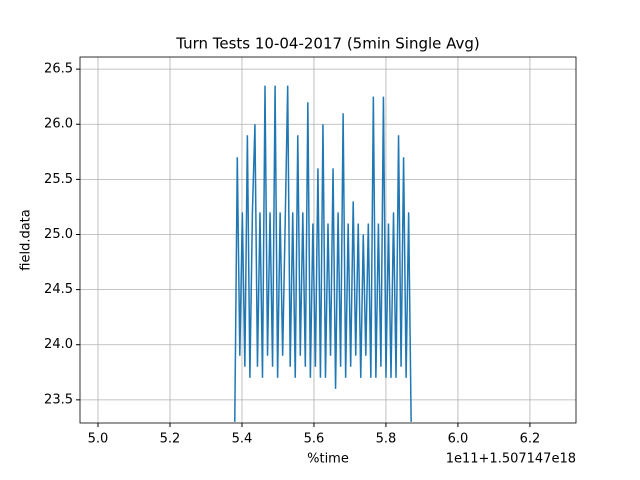 This screenshot has height=480, width=640. I want to click on x-tick-label: 6.0, so click(458, 439).